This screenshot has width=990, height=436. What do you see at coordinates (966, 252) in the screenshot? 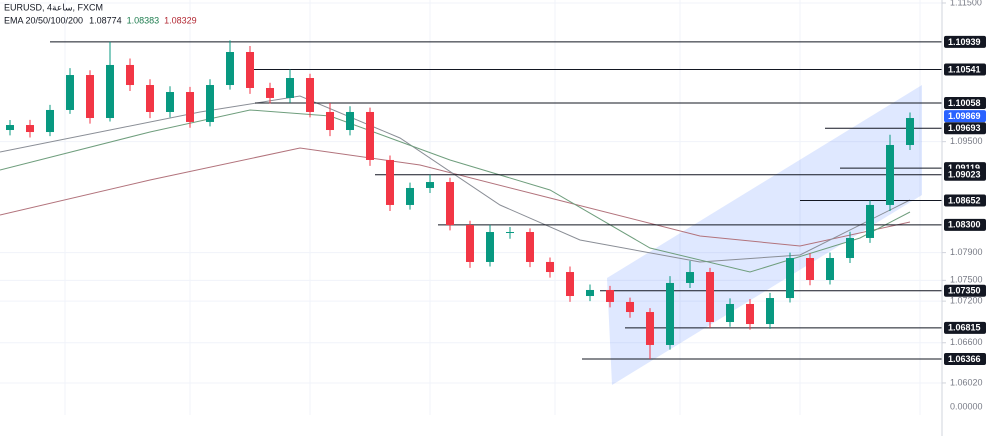
I see `y-tick-label: 1.07900` at bounding box center [966, 252].